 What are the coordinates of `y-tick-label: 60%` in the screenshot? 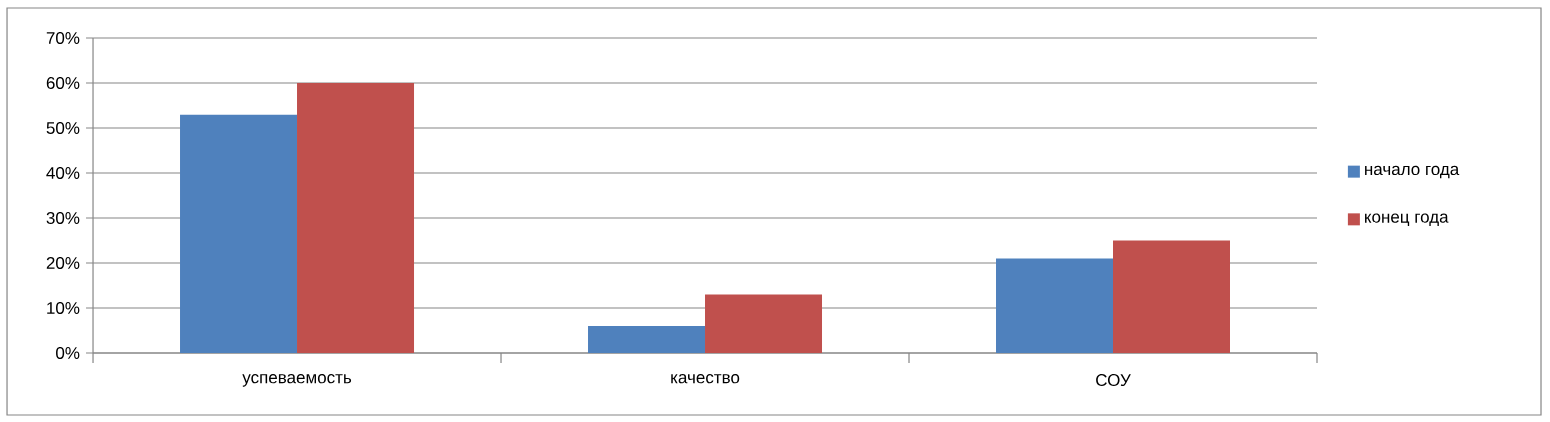 It's located at (63, 83).